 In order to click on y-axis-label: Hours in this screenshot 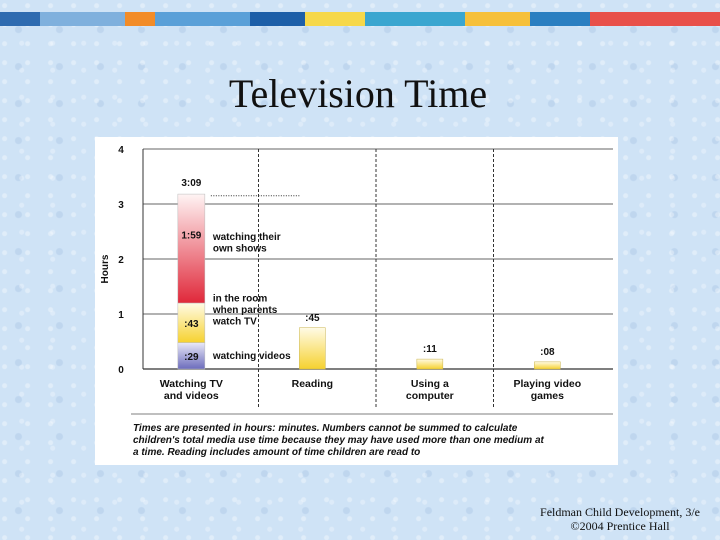, I will do `click(105, 268)`.